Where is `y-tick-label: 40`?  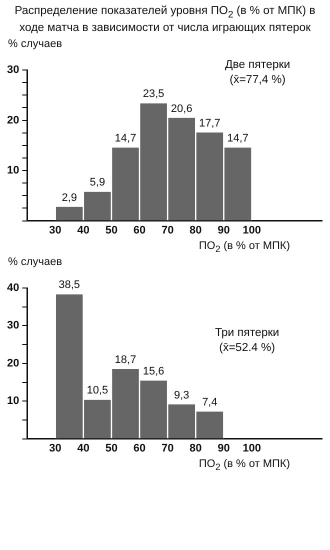 y-tick-label: 40 is located at coordinates (13, 288).